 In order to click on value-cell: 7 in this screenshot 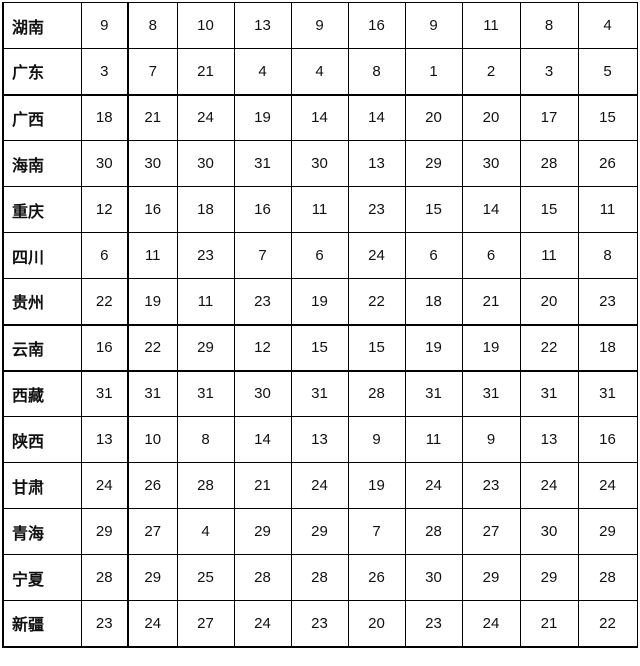, I will do `click(376, 531)`.